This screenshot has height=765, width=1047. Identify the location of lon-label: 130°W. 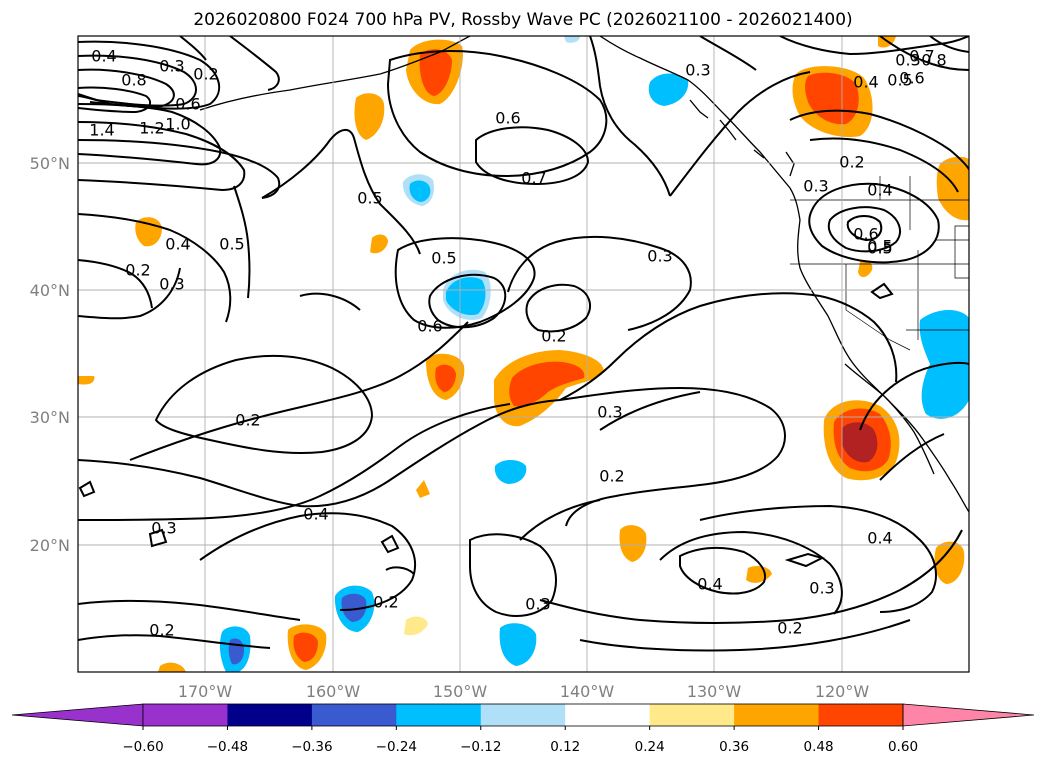
(714, 691).